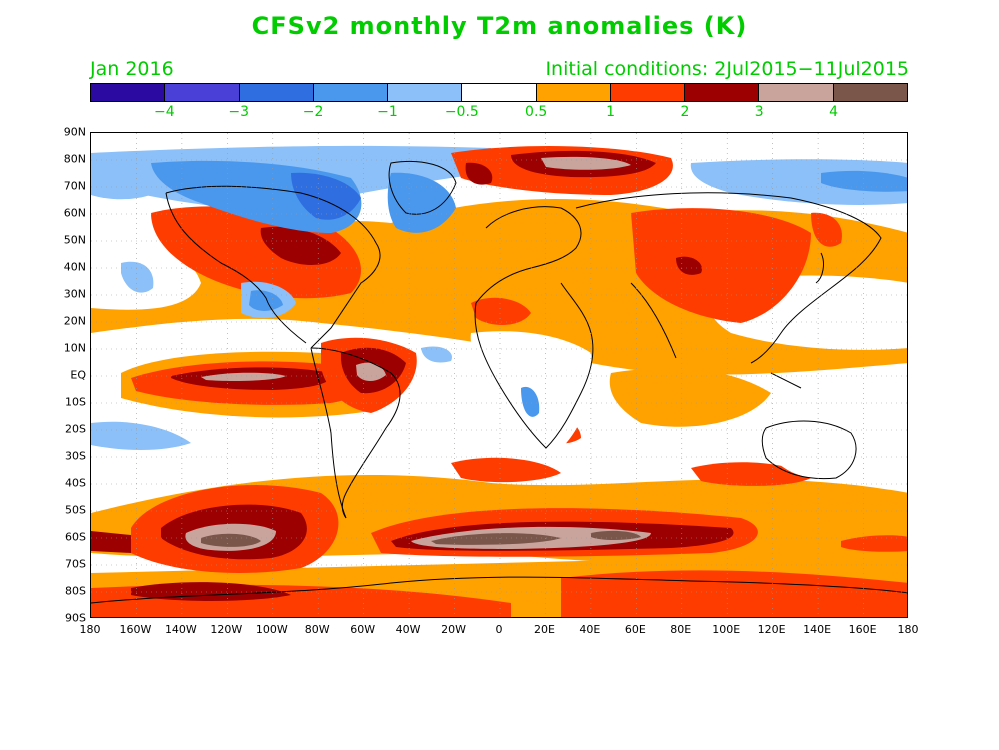 This screenshot has width=999, height=750. What do you see at coordinates (834, 112) in the screenshot?
I see `legend-tick-label: 4` at bounding box center [834, 112].